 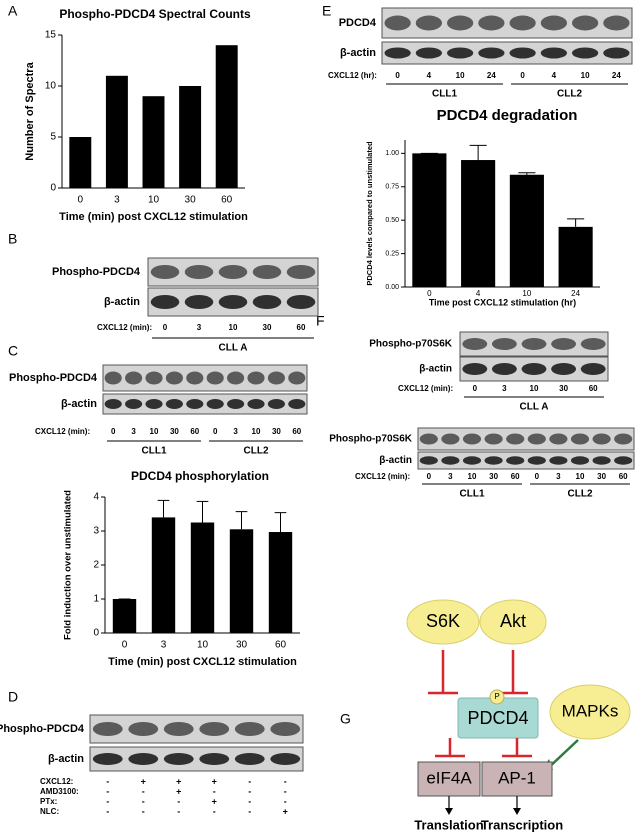 What do you see at coordinates (444, 94) in the screenshot?
I see `group-label: CLL1` at bounding box center [444, 94].